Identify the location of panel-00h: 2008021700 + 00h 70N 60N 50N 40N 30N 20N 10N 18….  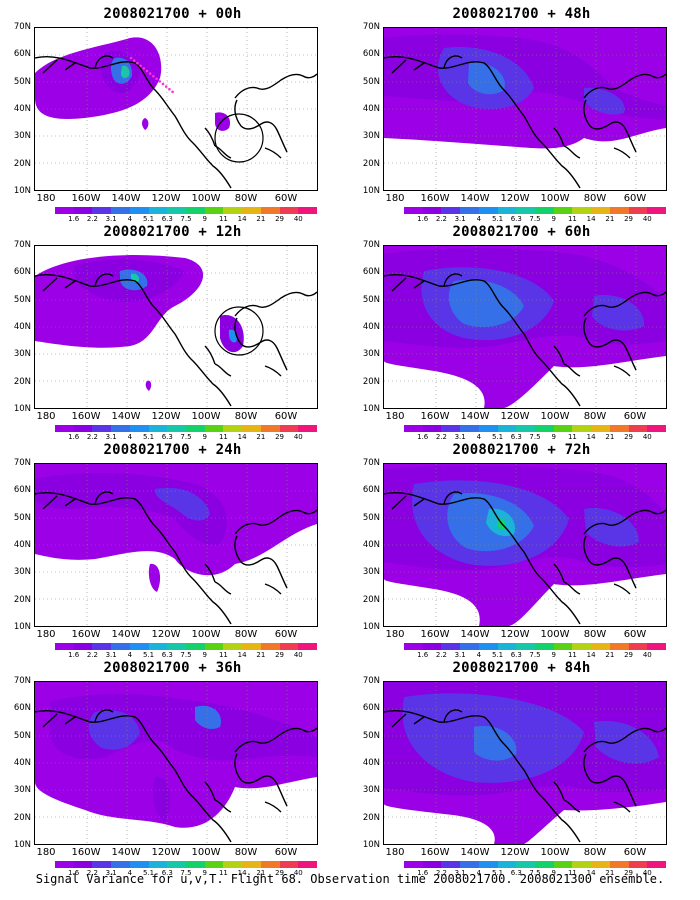
(172, 115).